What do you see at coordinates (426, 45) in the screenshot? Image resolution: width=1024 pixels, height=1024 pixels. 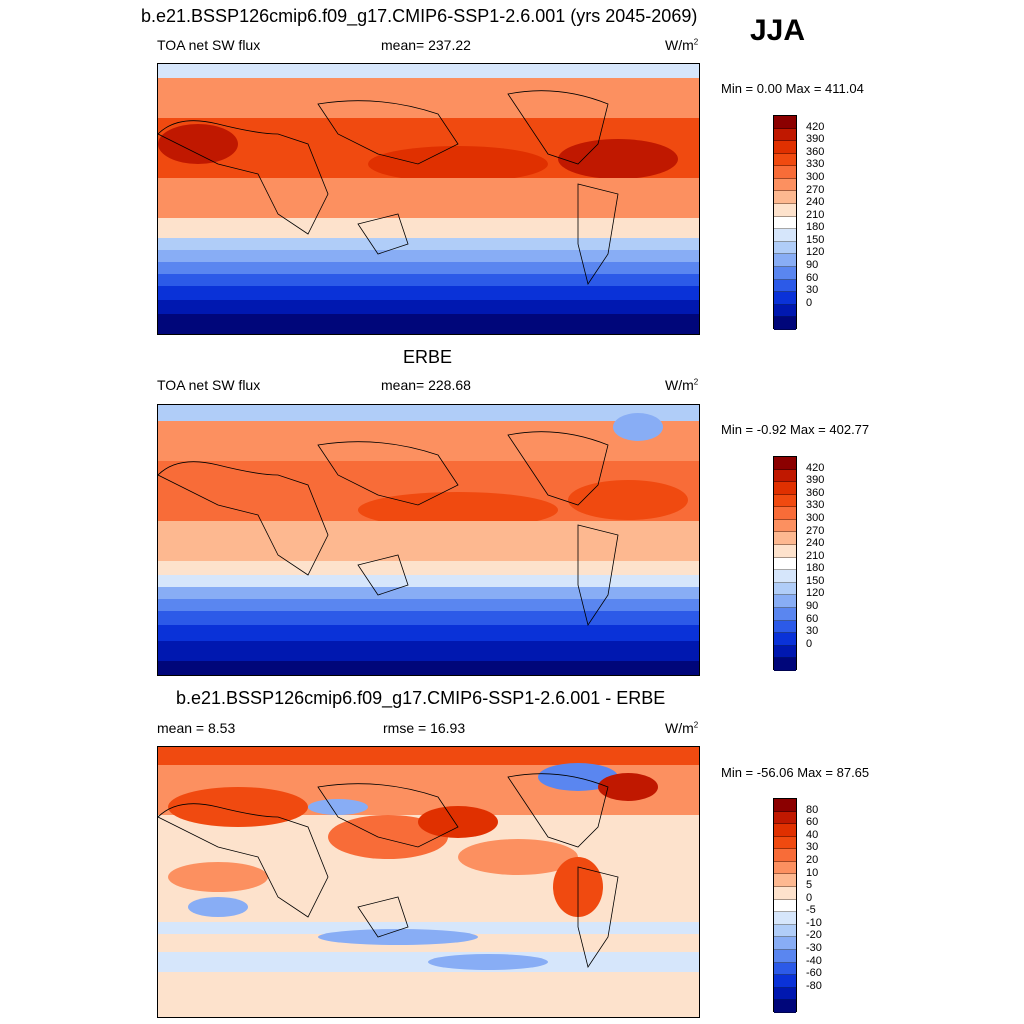 I see `panel1-mean: mean= 237.22` at bounding box center [426, 45].